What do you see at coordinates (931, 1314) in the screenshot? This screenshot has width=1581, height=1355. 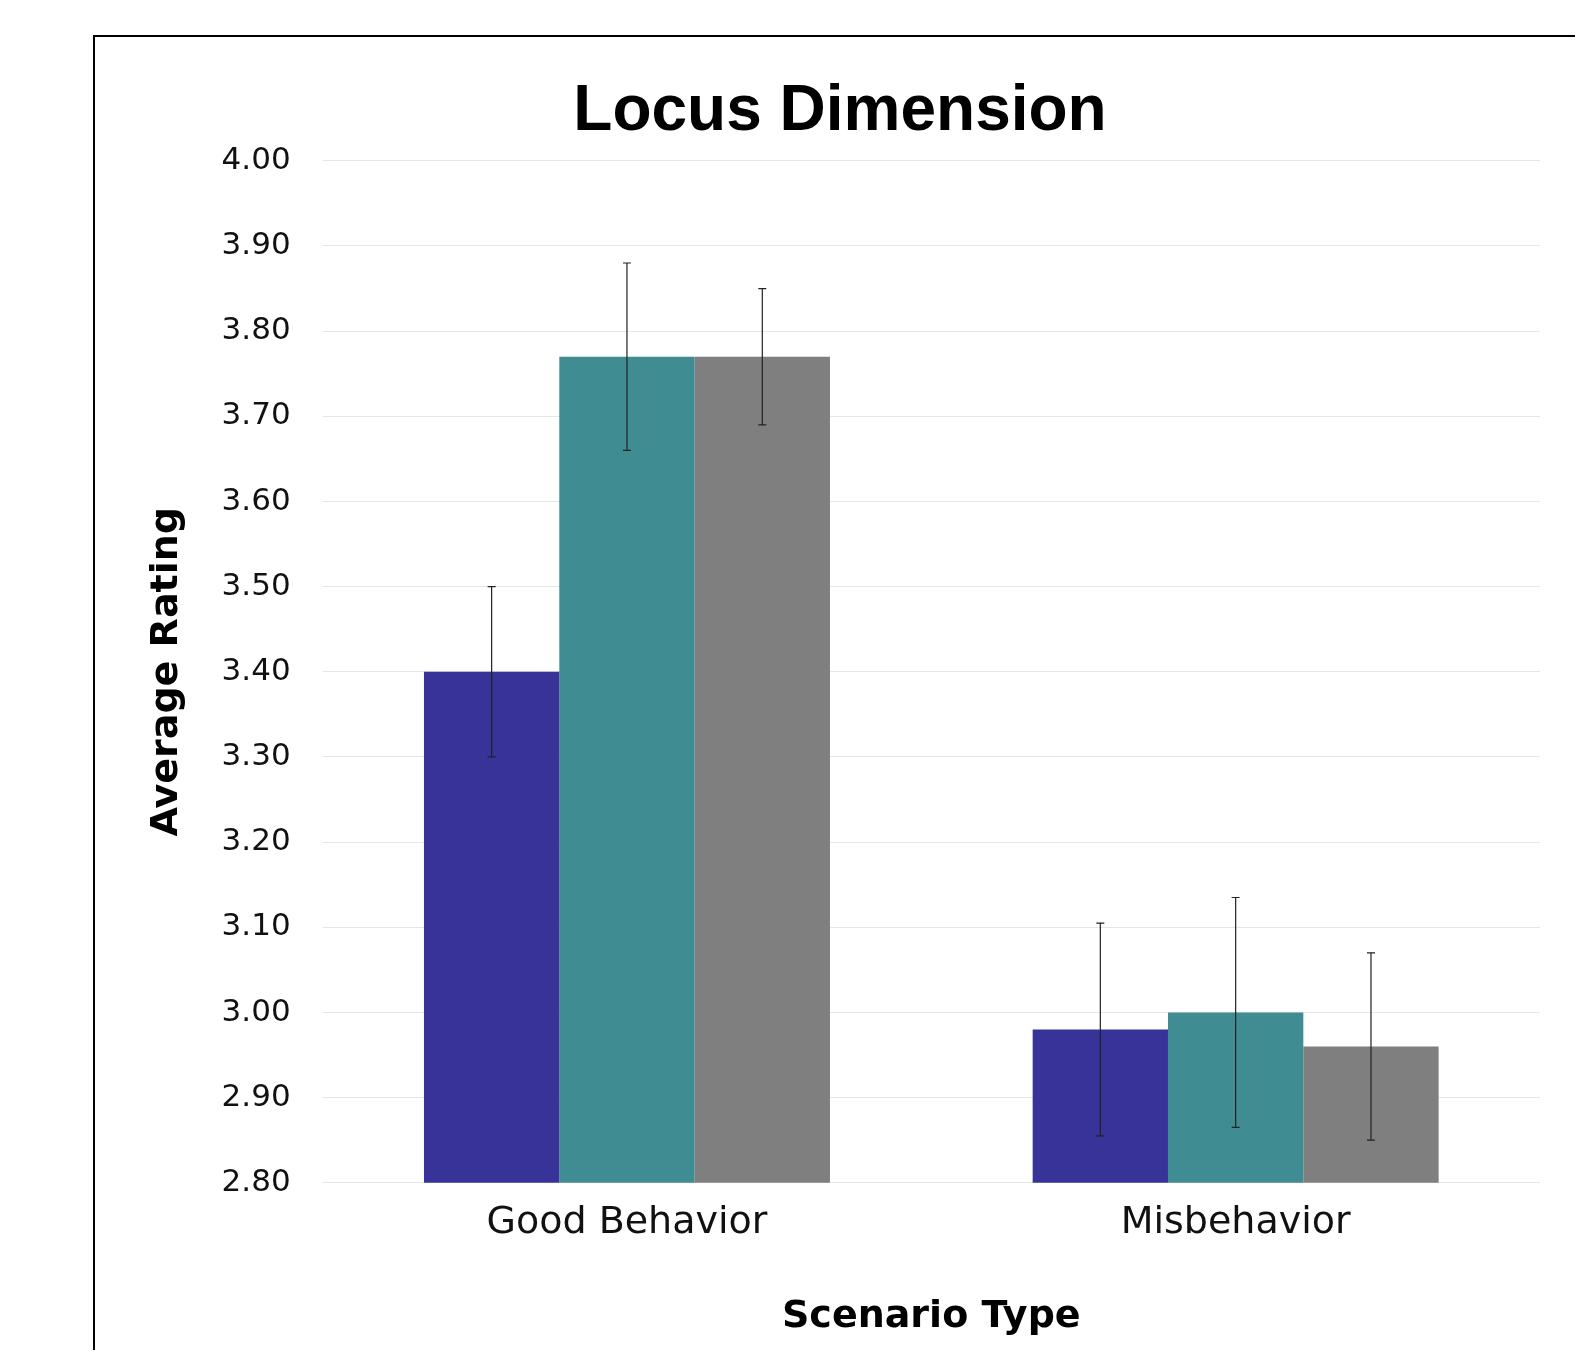 I see `x-axis-title: Scenario Type` at bounding box center [931, 1314].